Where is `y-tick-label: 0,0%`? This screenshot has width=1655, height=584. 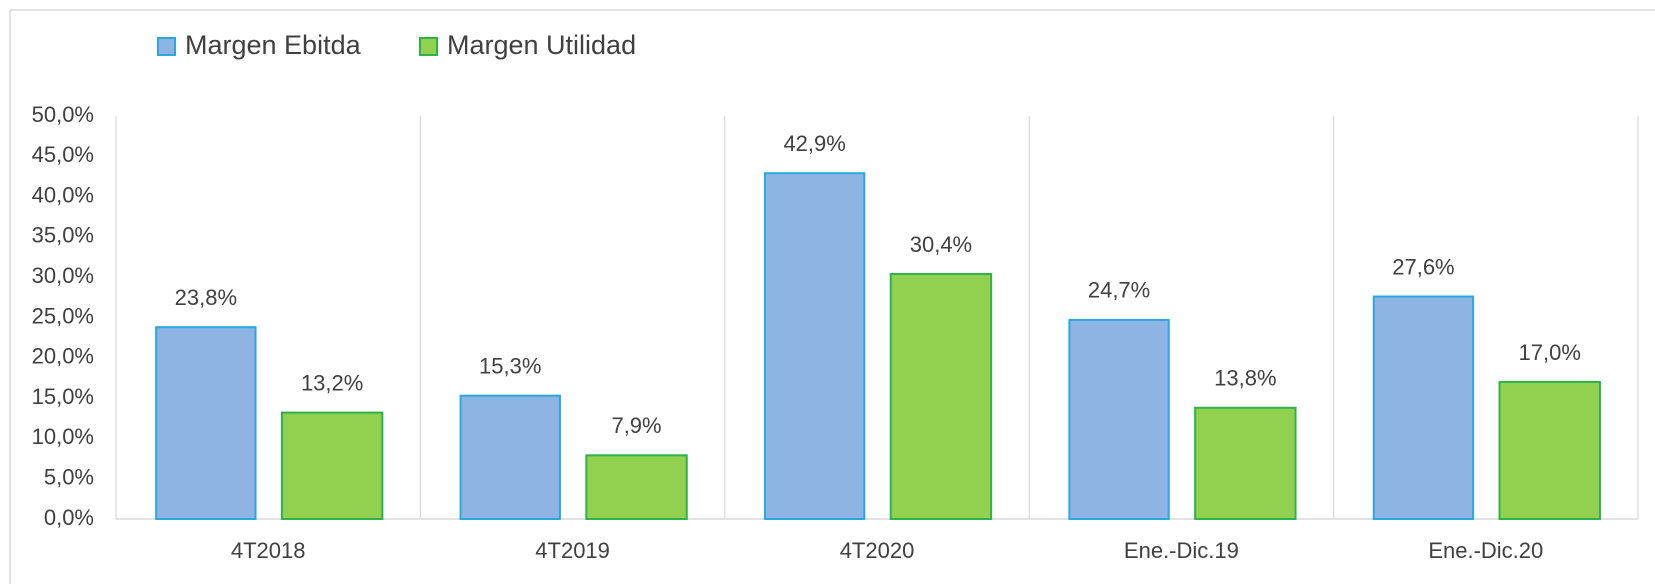 y-tick-label: 0,0% is located at coordinates (69, 517).